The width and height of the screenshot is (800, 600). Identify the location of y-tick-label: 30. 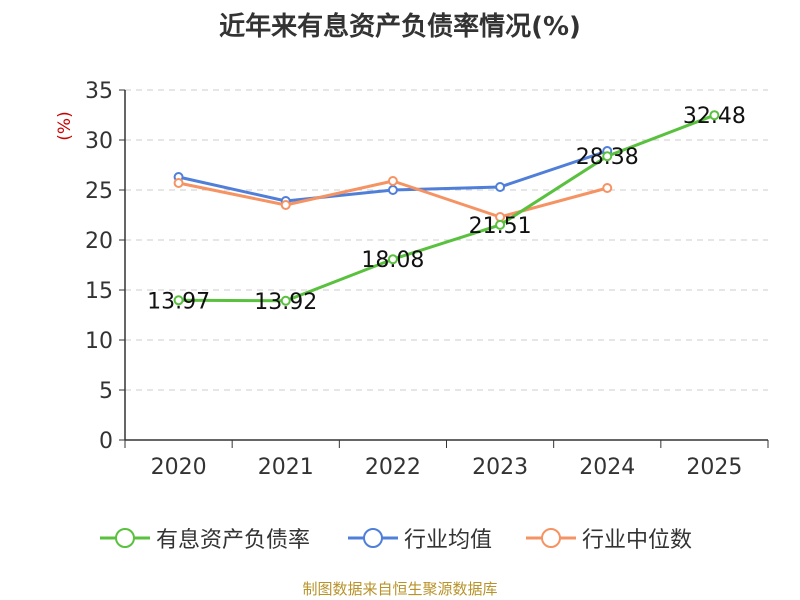
(99, 141).